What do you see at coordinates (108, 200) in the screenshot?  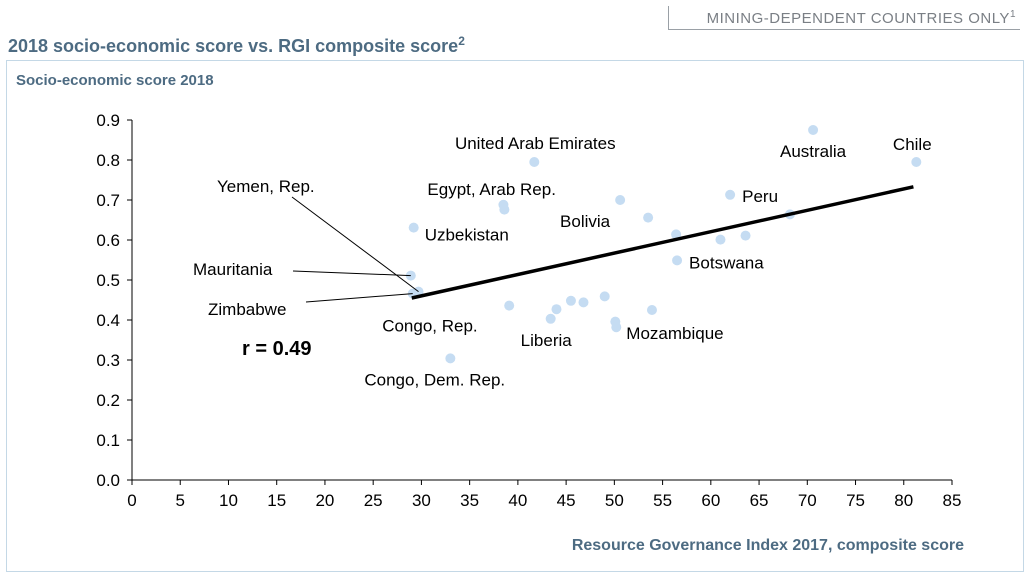 I see `y-tick-label: 0.7` at bounding box center [108, 200].